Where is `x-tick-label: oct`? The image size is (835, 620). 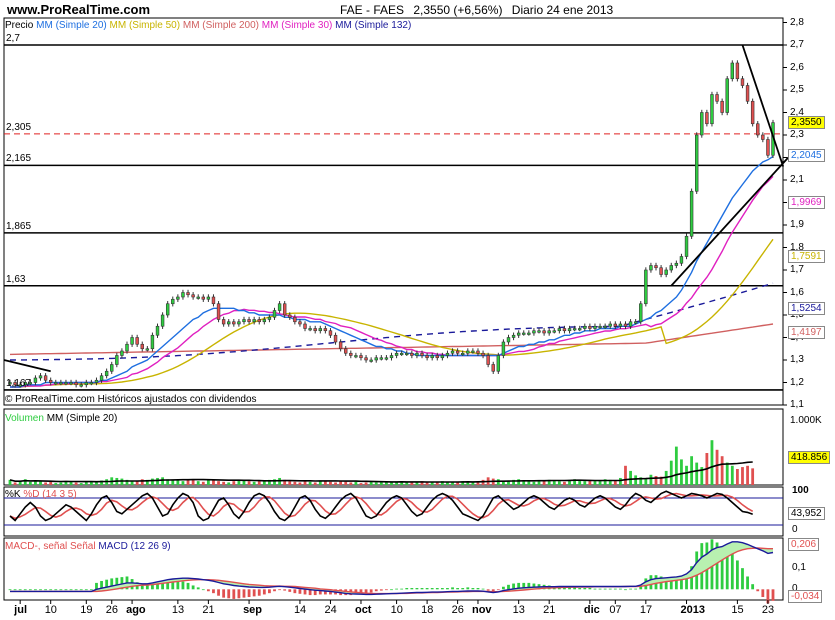
x-tick-label: oct is located at coordinates (363, 610).